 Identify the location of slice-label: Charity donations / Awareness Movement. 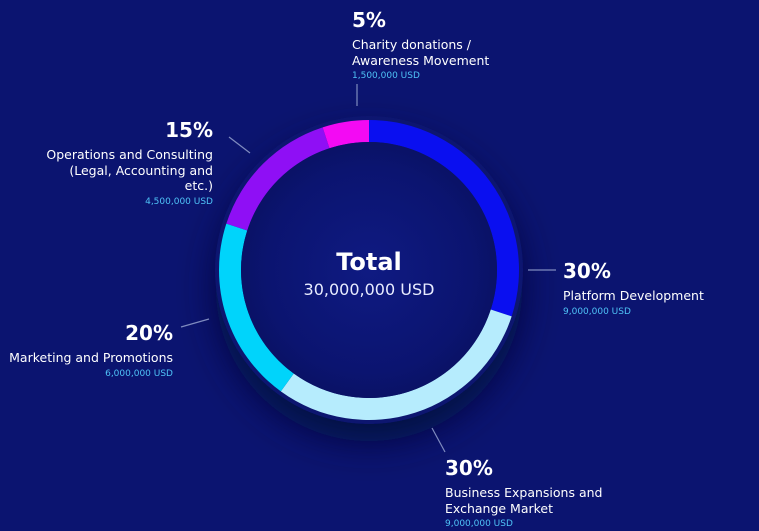
(421, 52).